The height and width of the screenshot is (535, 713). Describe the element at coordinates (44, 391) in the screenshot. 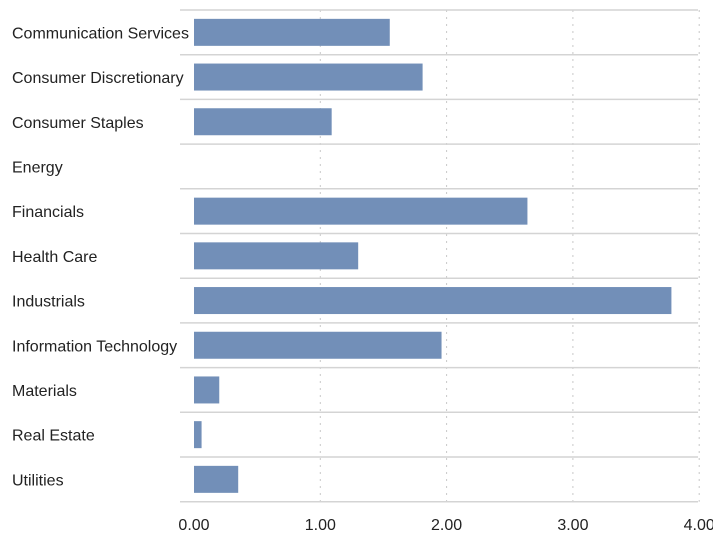

I see `category-label: Materials` at that location.